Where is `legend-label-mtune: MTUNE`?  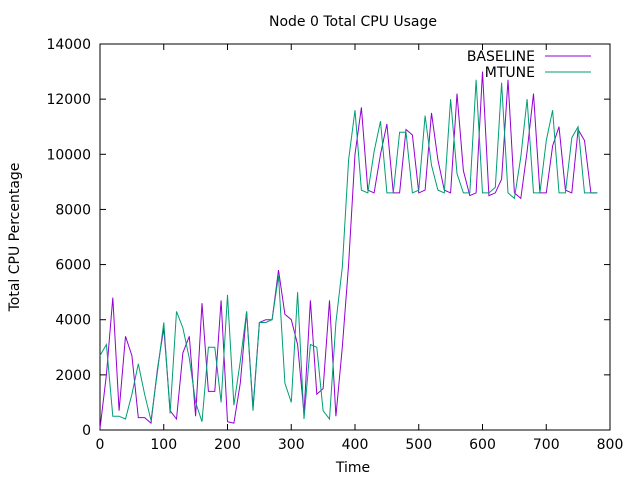
legend-label-mtune: MTUNE is located at coordinates (510, 73).